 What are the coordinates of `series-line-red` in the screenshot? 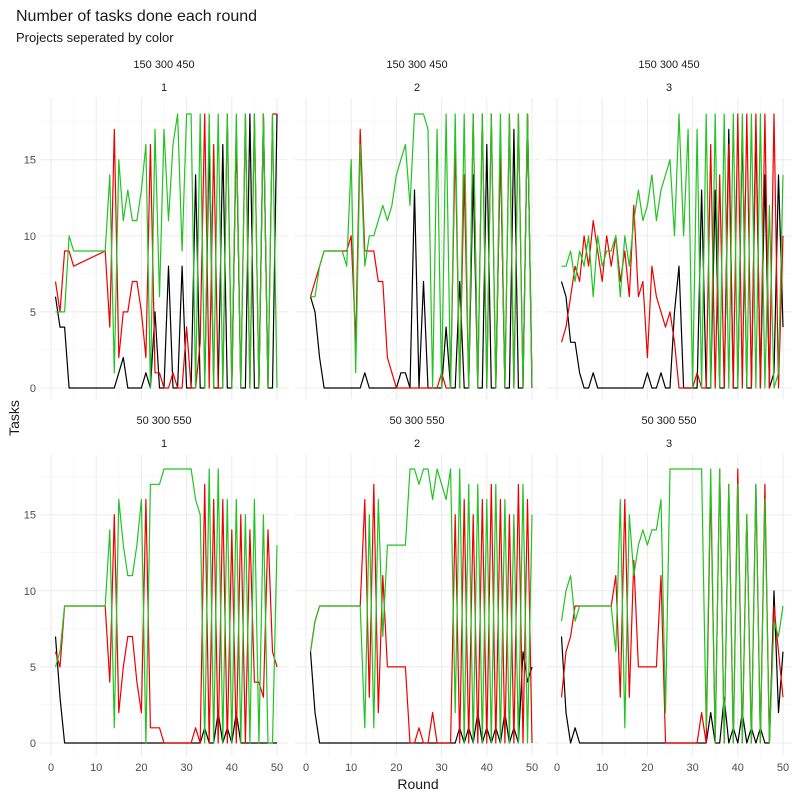 It's located at (422, 613).